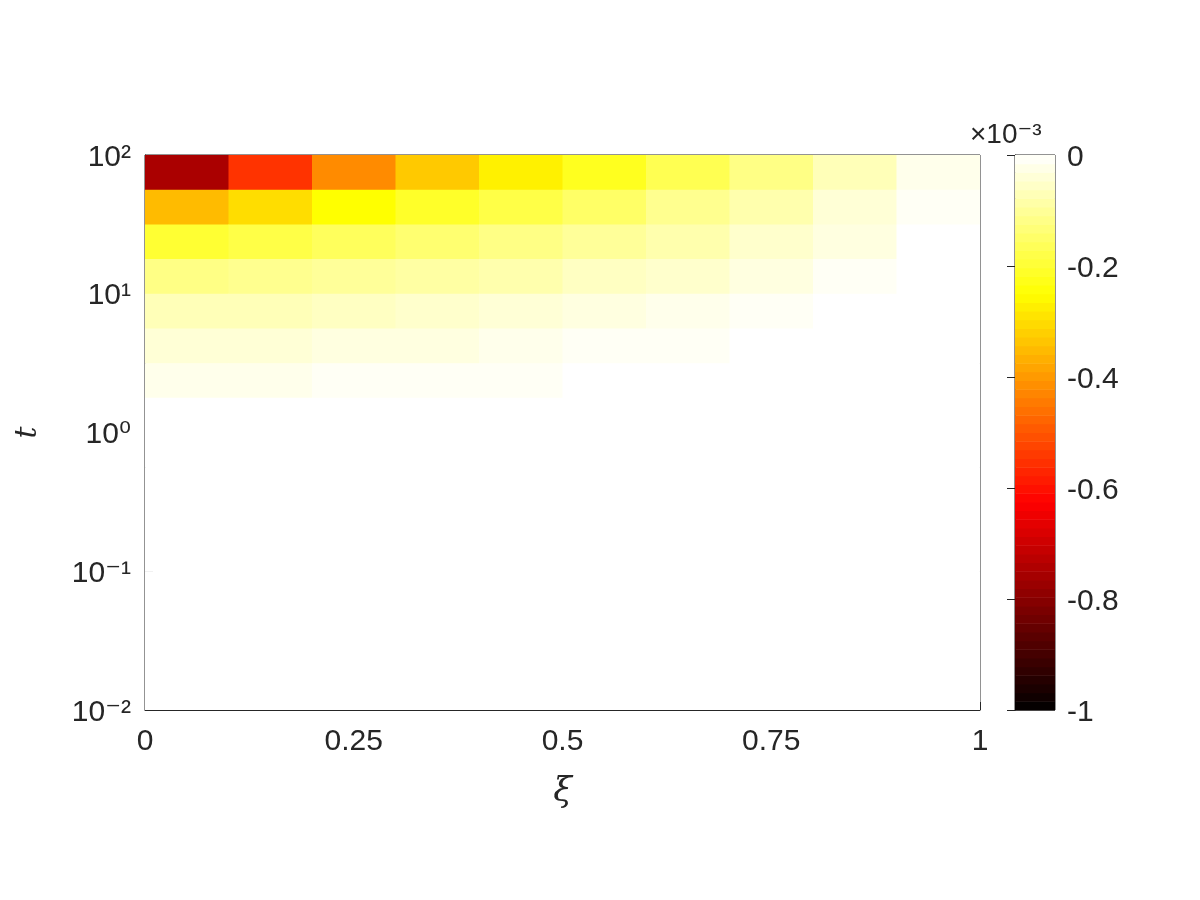 The width and height of the screenshot is (1200, 900). Describe the element at coordinates (771, 739) in the screenshot. I see `x-tick-label: 0.75` at that location.